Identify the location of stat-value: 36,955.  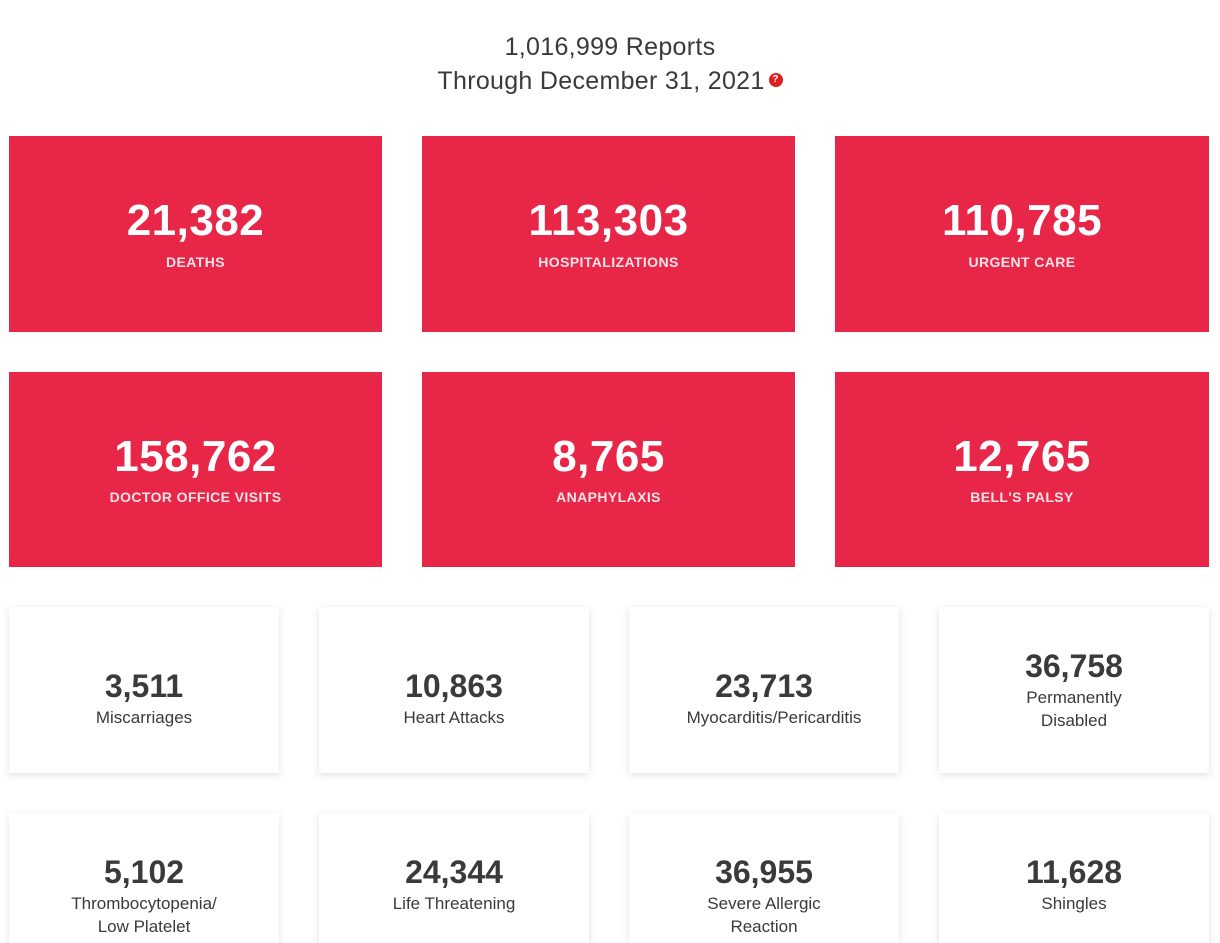
(764, 872).